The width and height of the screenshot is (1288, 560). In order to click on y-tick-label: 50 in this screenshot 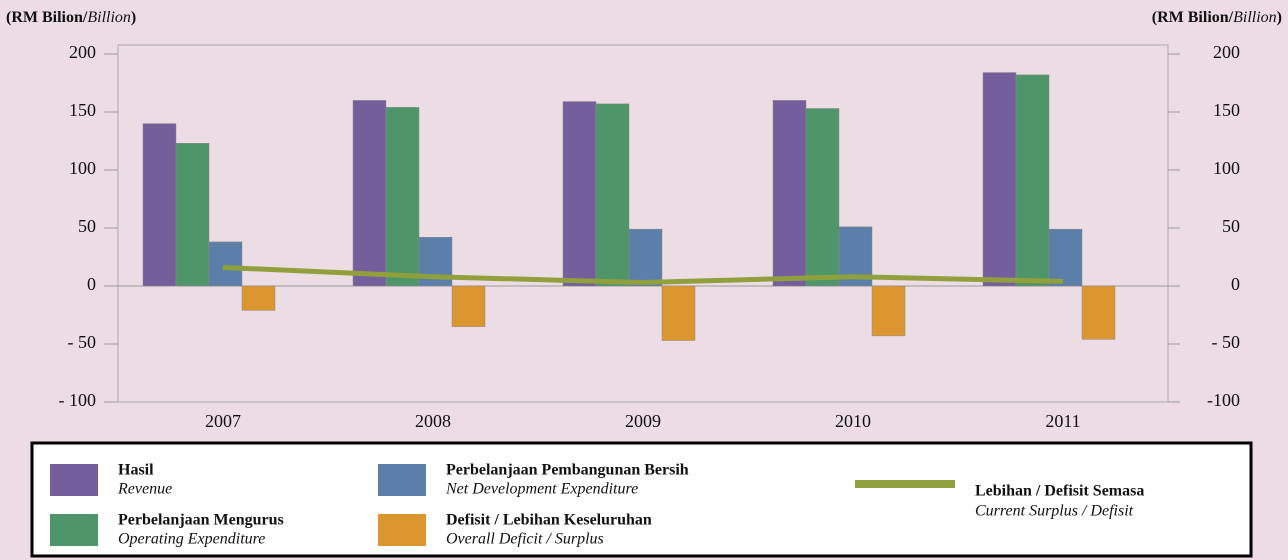, I will do `click(87, 226)`.